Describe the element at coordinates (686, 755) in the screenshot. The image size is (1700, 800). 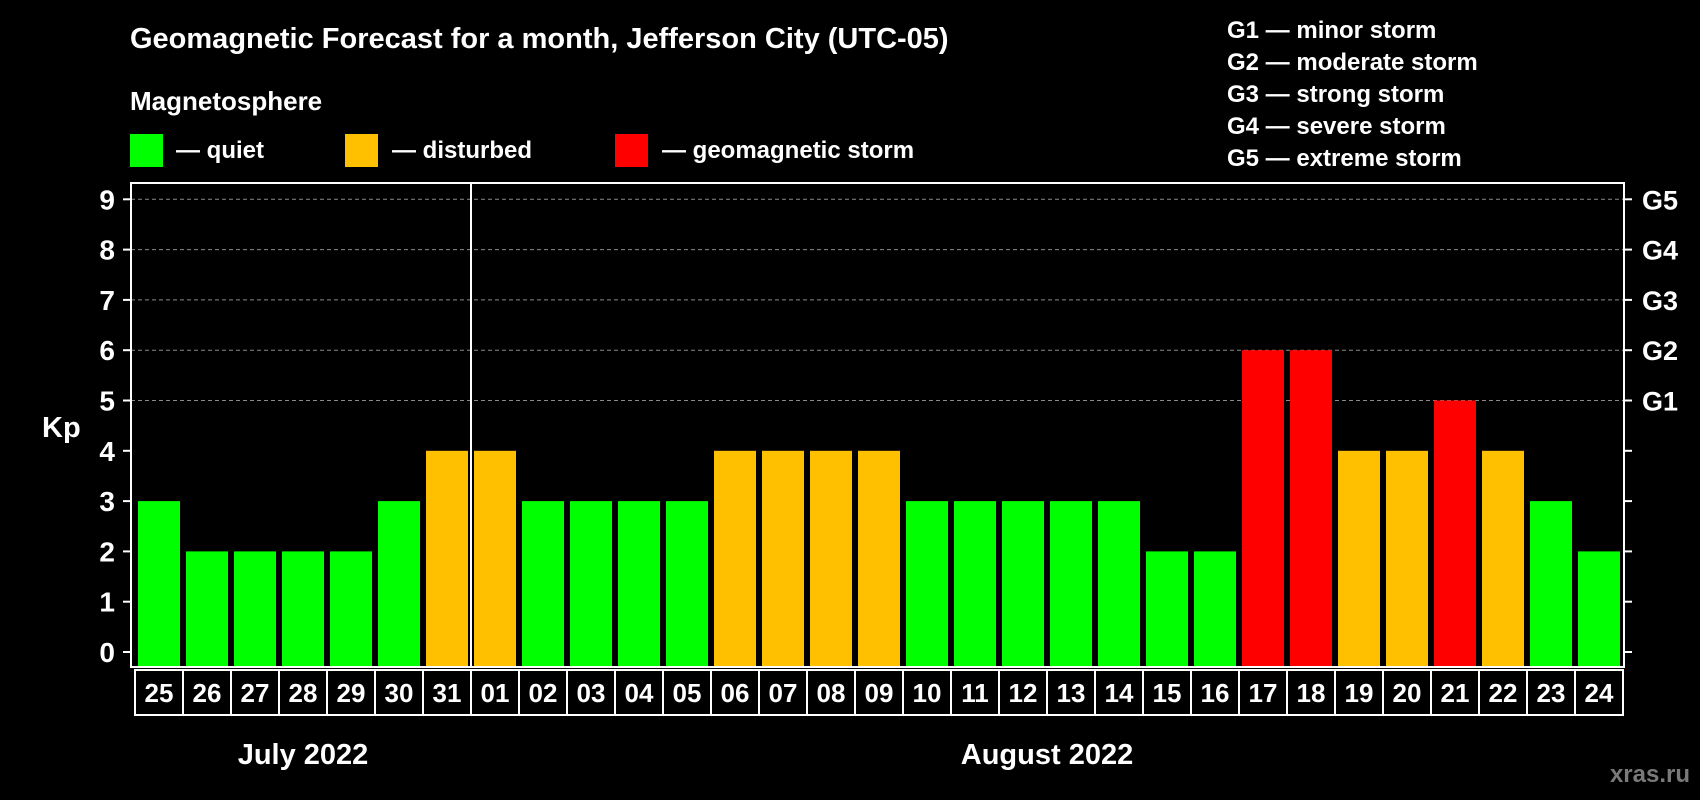
I see `month-labels: July 2022 August 2022` at that location.